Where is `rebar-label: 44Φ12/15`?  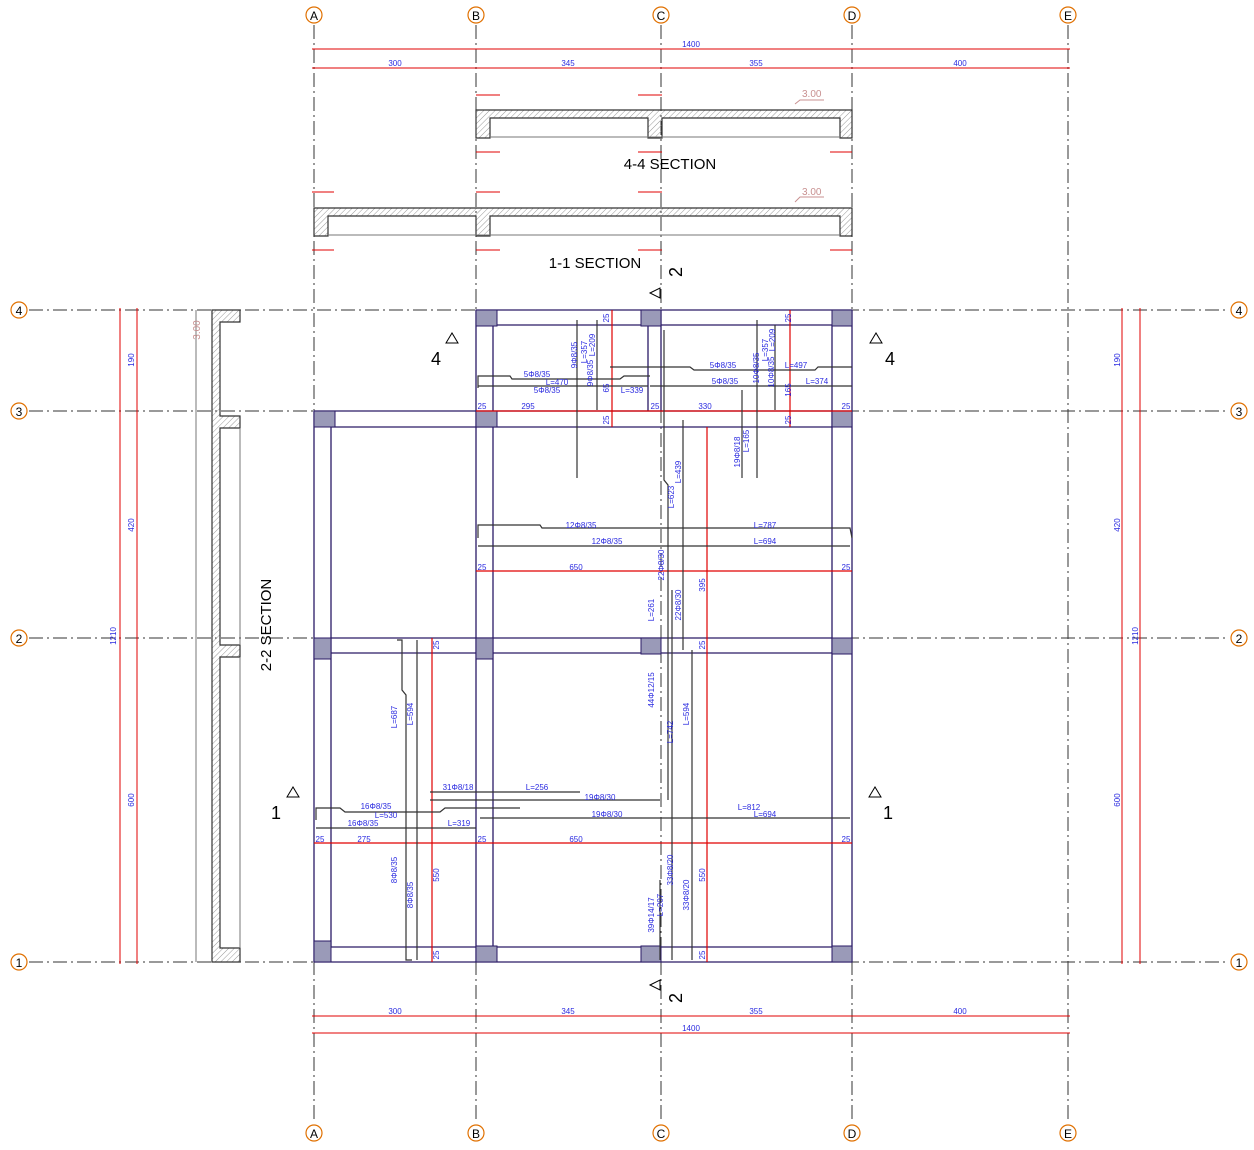 rebar-label: 44Φ12/15 is located at coordinates (651, 690).